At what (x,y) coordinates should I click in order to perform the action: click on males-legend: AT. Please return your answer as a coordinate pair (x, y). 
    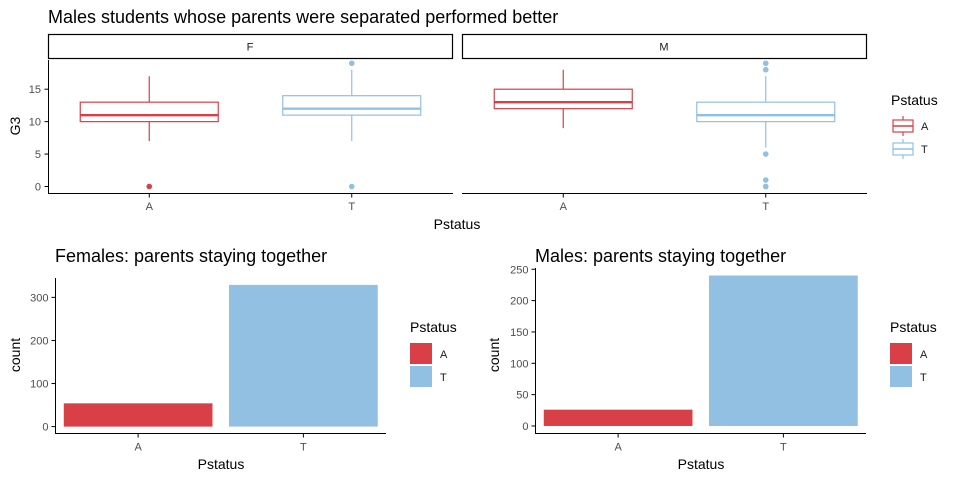
    Looking at the image, I should click on (909, 365).